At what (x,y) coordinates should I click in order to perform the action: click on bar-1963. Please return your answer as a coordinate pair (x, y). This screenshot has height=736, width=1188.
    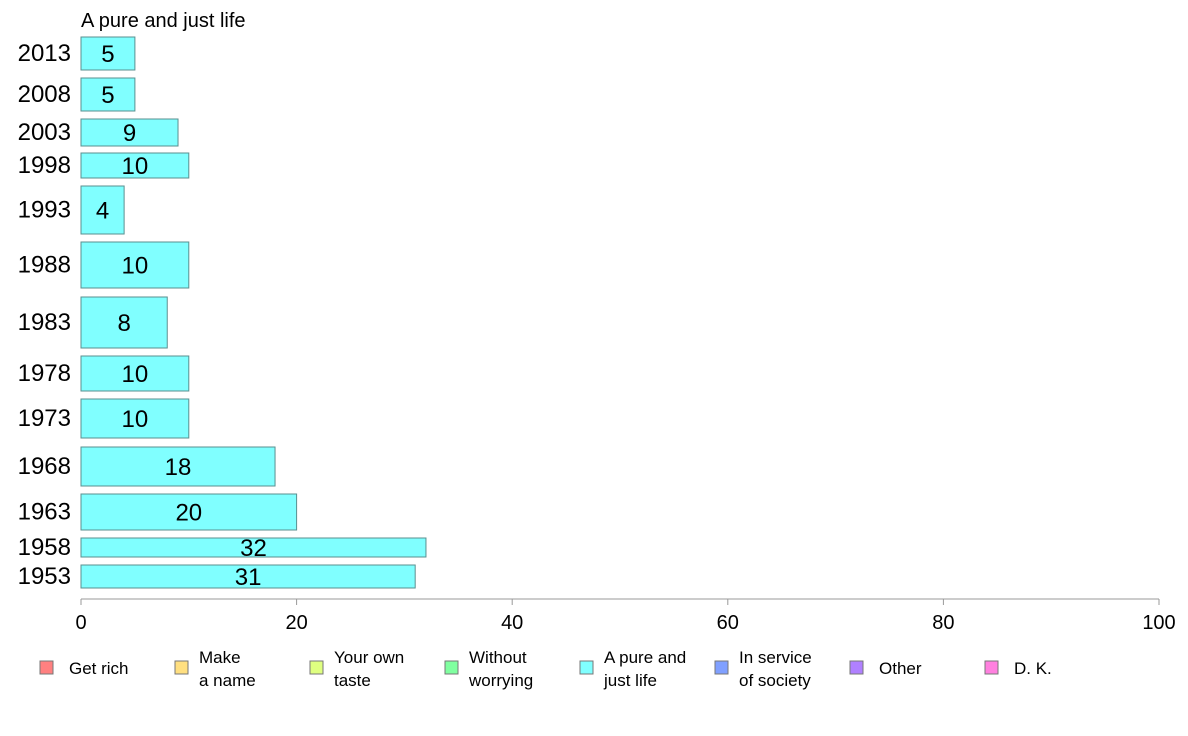
    Looking at the image, I should click on (189, 512).